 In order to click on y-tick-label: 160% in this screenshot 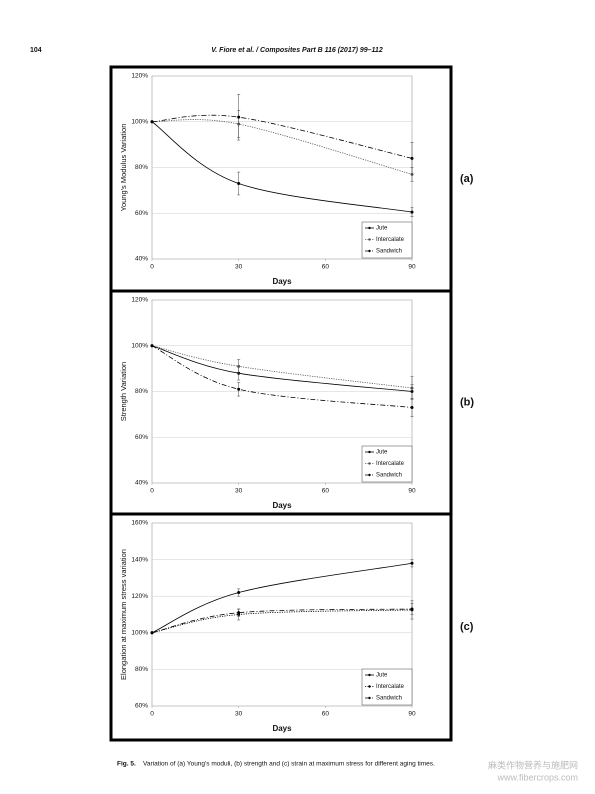, I will do `click(139, 523)`.